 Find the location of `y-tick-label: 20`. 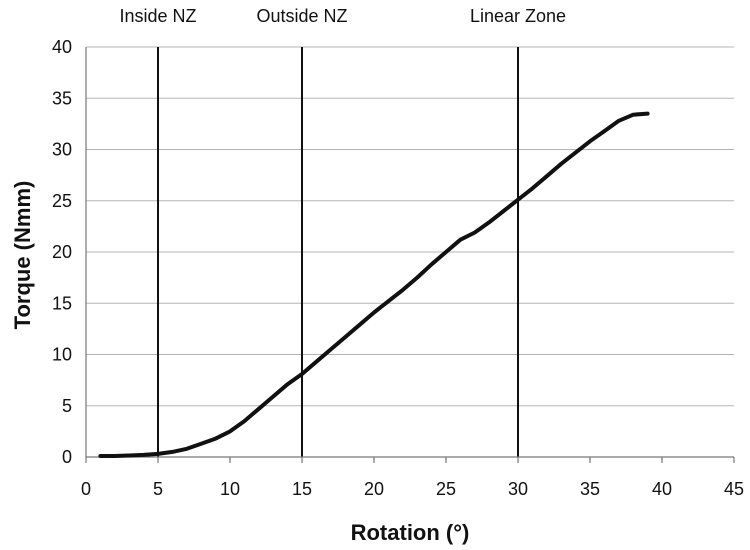

y-tick-label: 20 is located at coordinates (62, 252).